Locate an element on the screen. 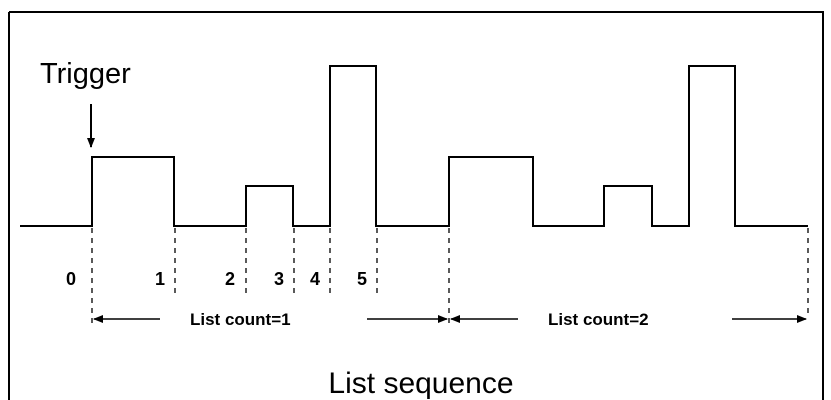 This screenshot has height=400, width=831. list-count-span-1: List count=1 is located at coordinates (270, 319).